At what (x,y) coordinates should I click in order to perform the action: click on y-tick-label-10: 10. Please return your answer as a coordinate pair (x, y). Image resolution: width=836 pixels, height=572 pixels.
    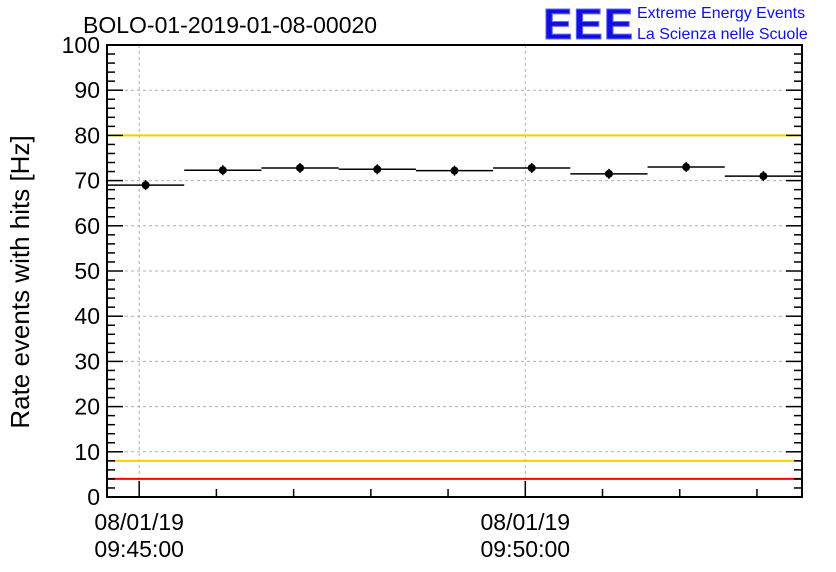
    Looking at the image, I should click on (87, 452).